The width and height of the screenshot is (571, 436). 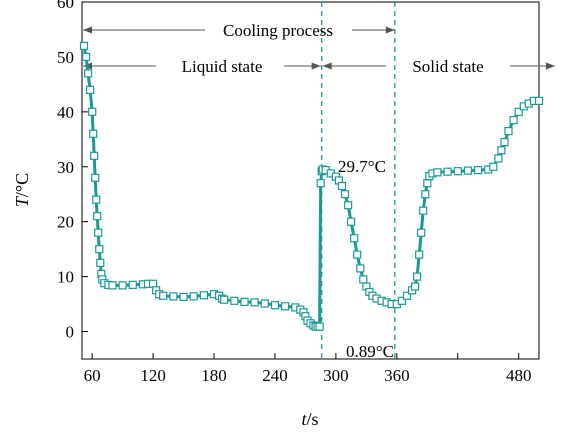 I want to click on solid-arrow-right-head, so click(x=550, y=66).